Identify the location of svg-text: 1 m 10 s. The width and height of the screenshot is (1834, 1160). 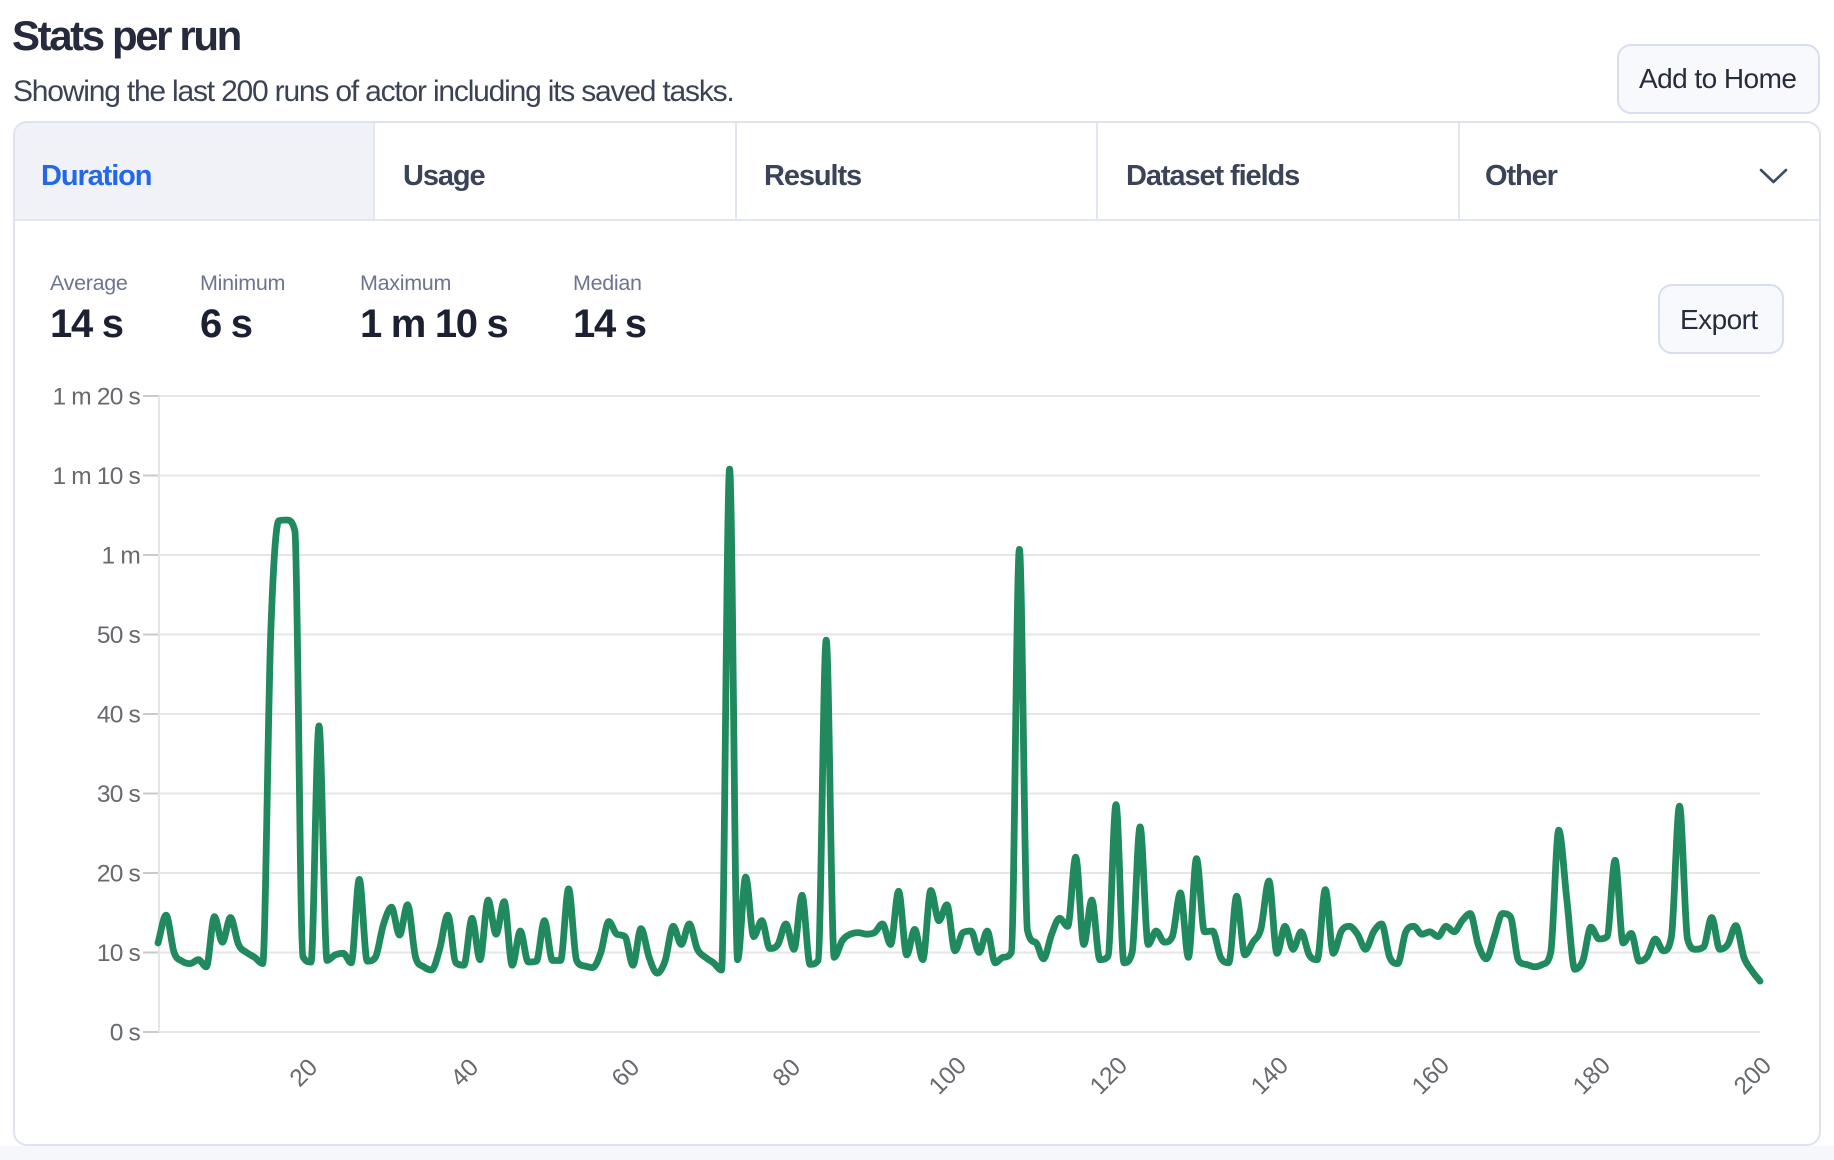
(96, 476).